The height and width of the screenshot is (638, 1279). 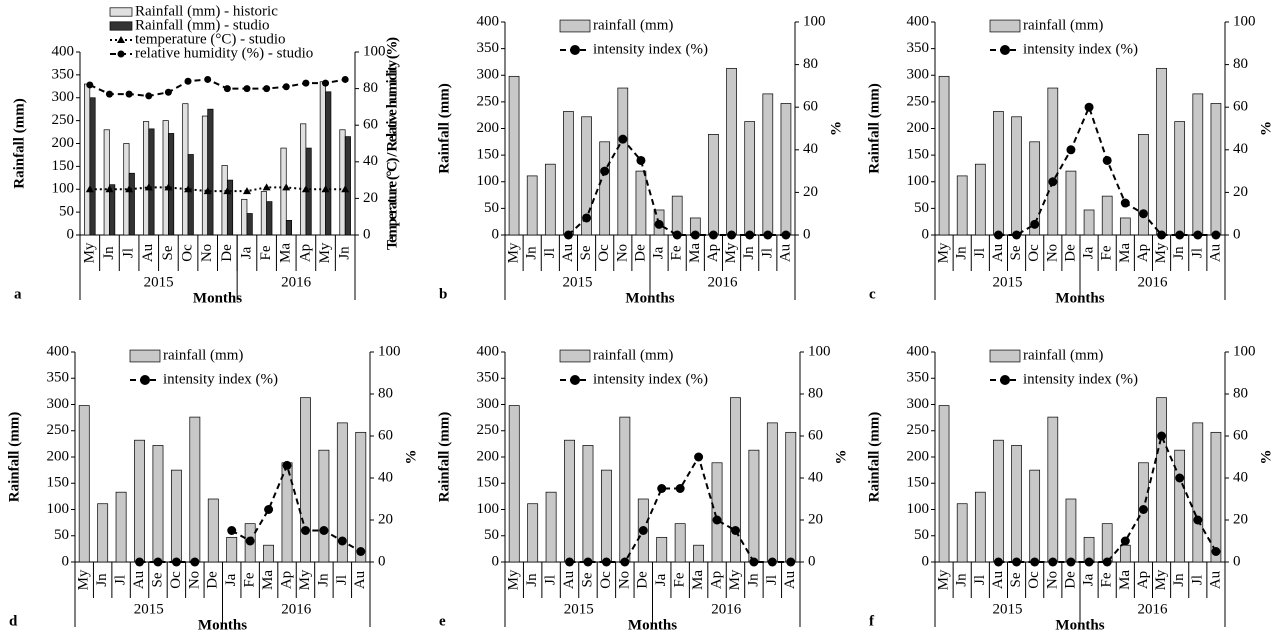 What do you see at coordinates (63, 120) in the screenshot?
I see `y-tick-label: 250` at bounding box center [63, 120].